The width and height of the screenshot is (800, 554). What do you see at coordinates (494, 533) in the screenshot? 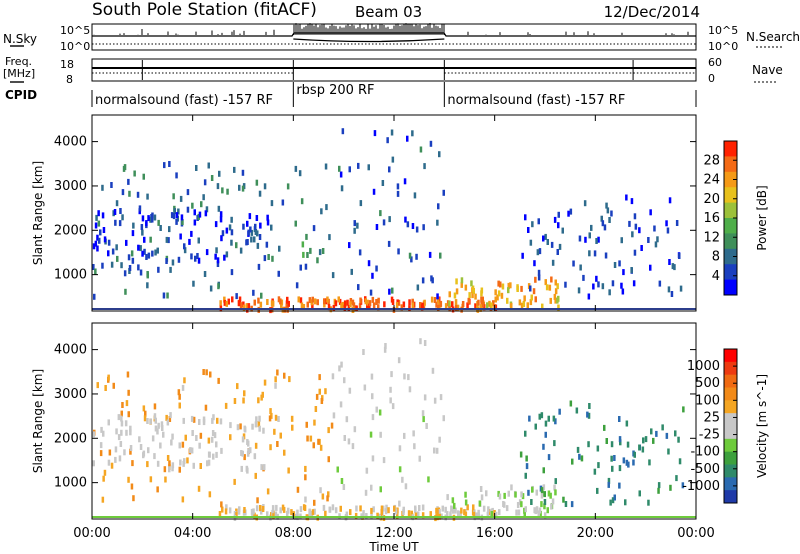
I see `x-tick-label: 16:00` at bounding box center [494, 533].